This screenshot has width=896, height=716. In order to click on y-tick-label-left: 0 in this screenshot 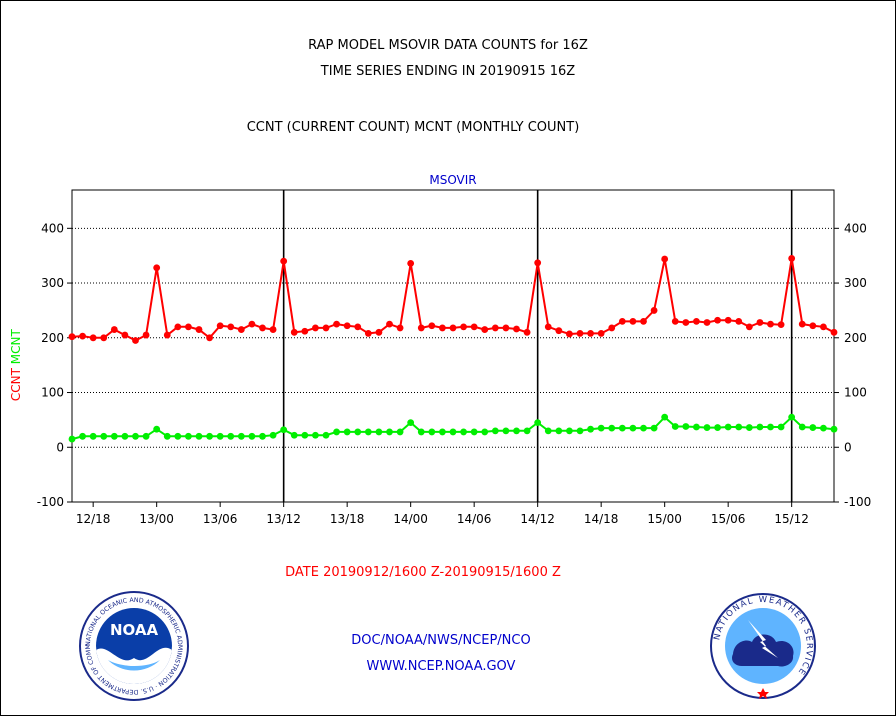, I will do `click(60, 447)`.